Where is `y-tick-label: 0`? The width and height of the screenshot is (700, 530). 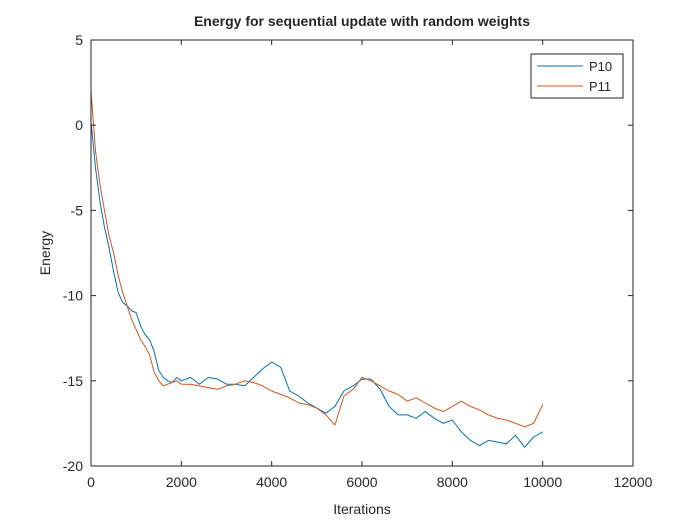
y-tick-label: 0 is located at coordinates (79, 125).